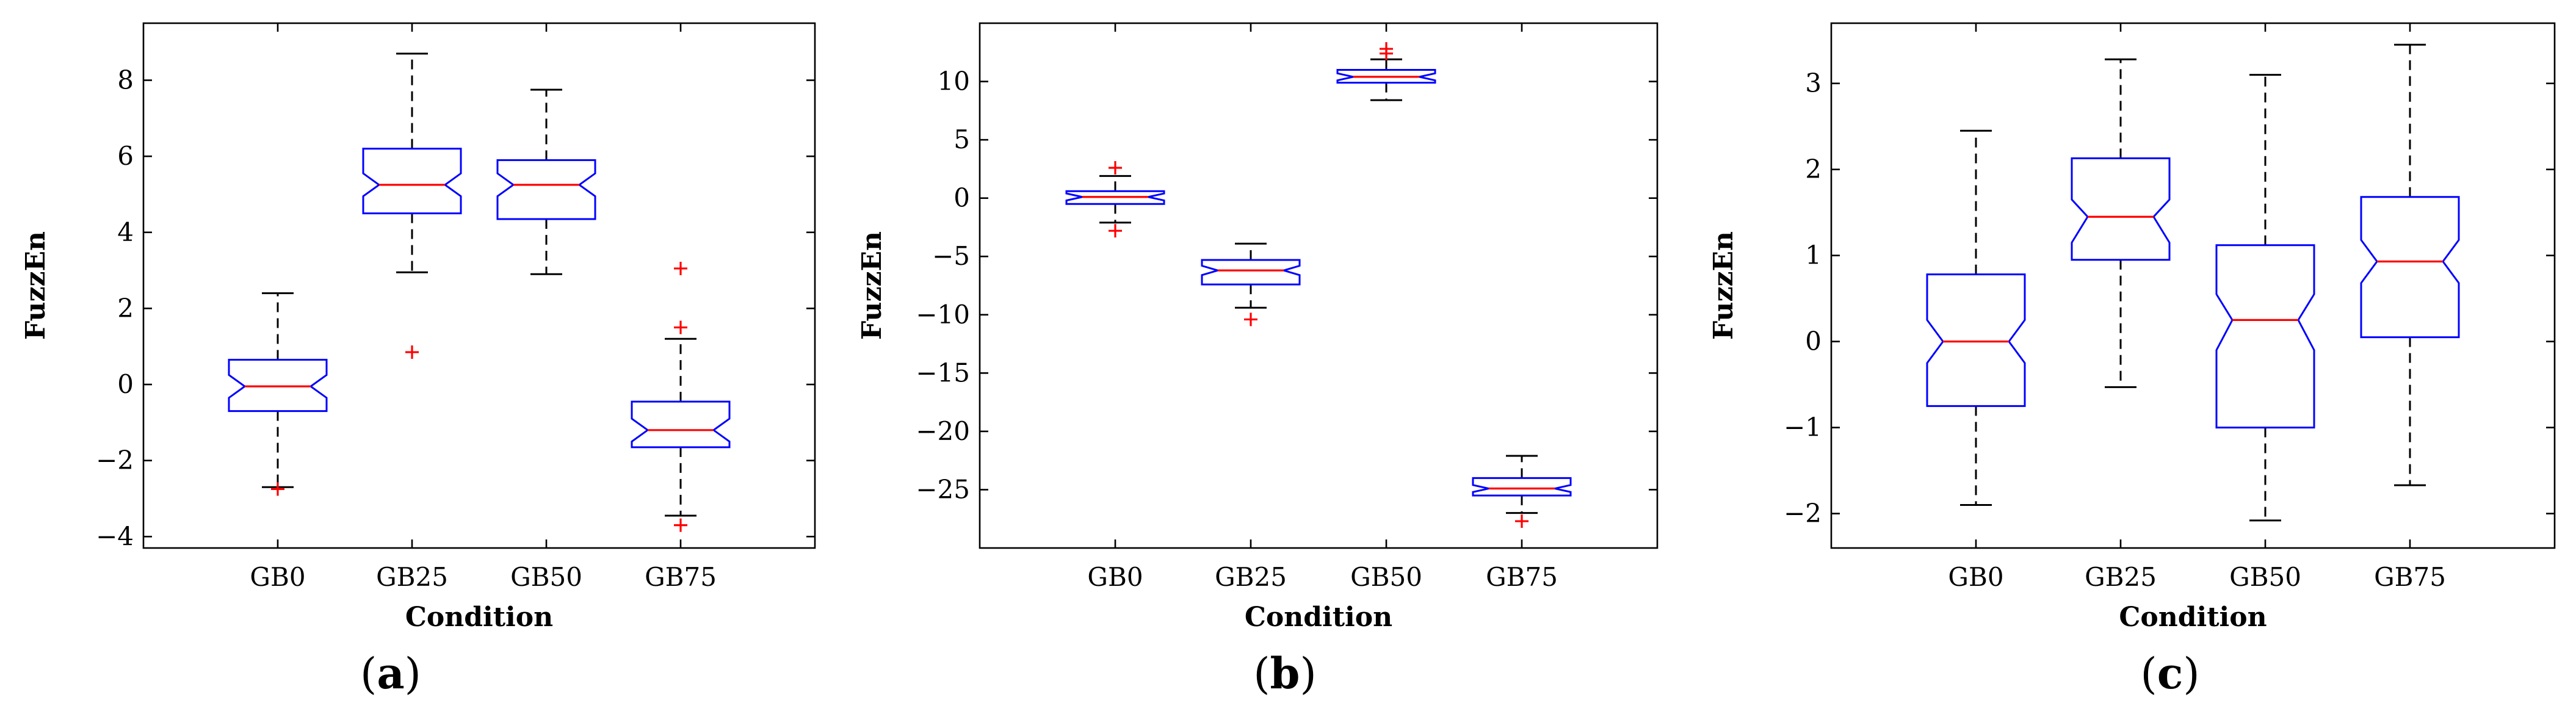 The width and height of the screenshot is (2576, 703). Describe the element at coordinates (954, 81) in the screenshot. I see `y-tick-label: 10` at that location.